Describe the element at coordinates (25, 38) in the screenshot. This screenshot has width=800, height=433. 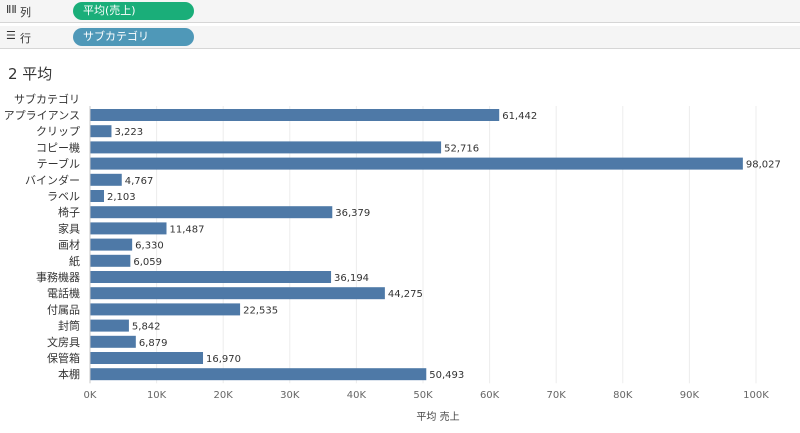
I see `rows-shelf-label: 行` at that location.